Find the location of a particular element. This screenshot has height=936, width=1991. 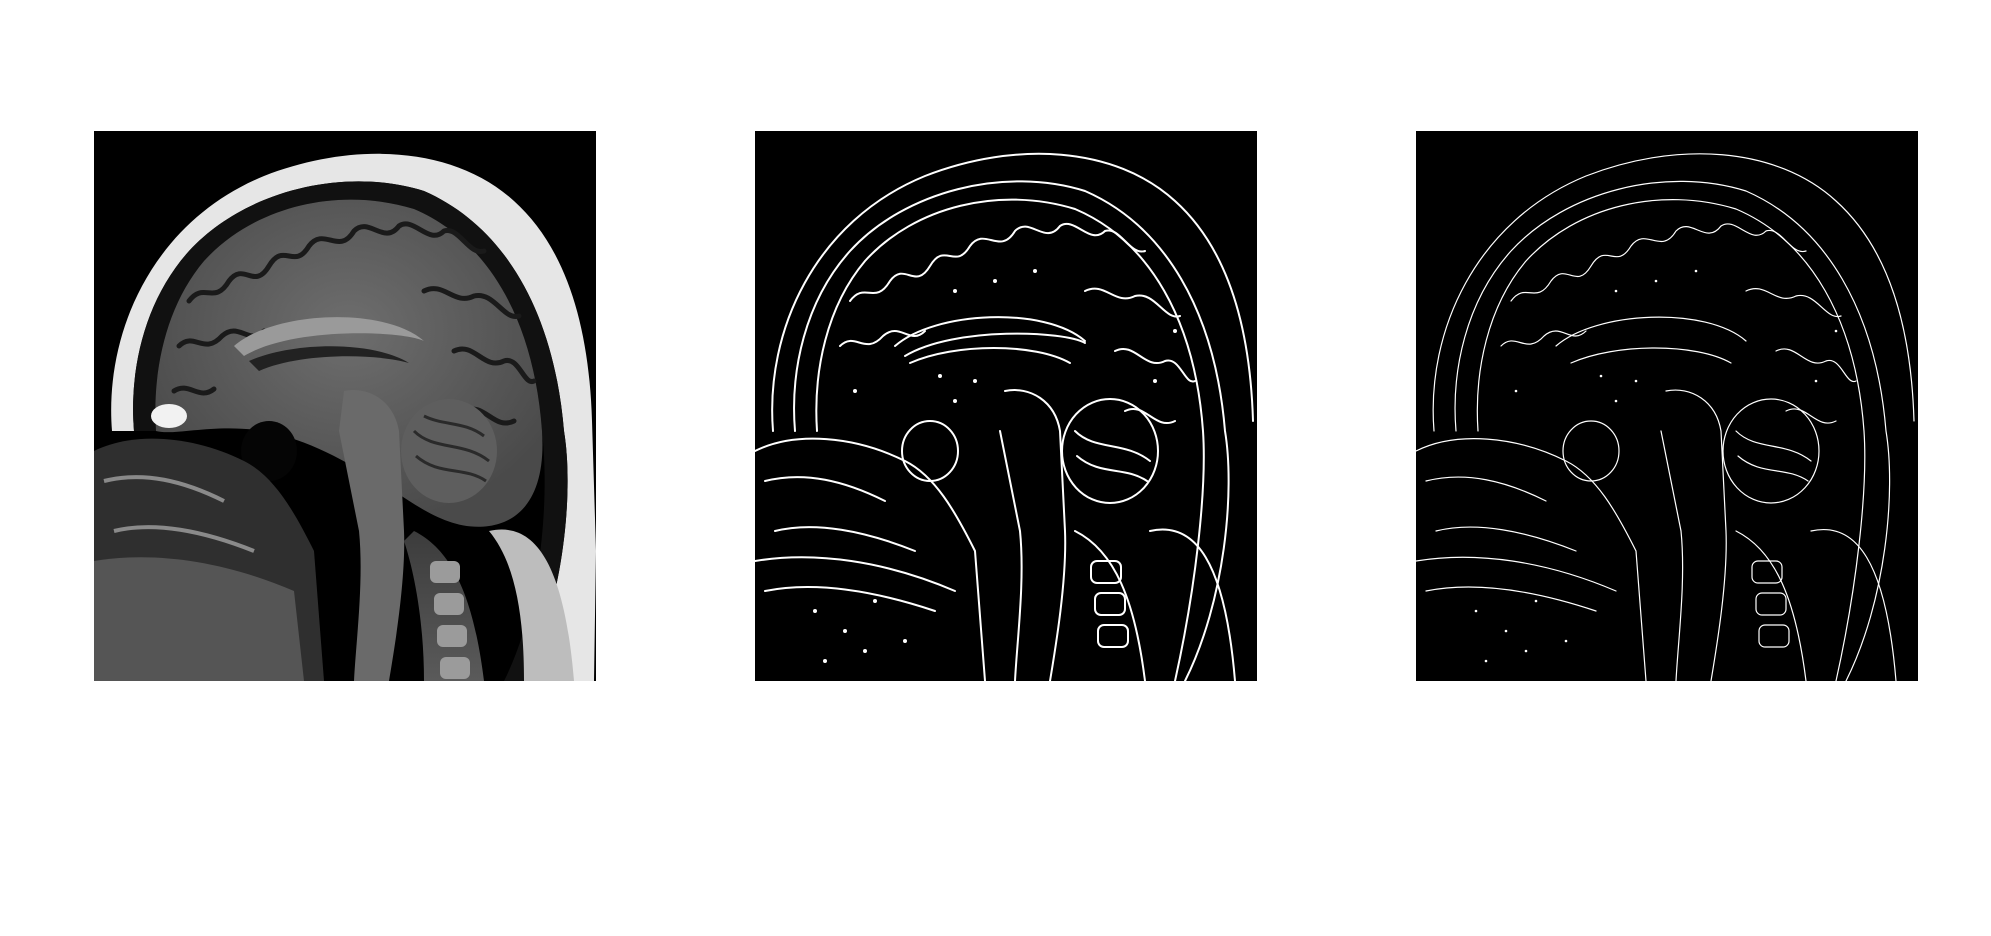

mri-slice-drawing is located at coordinates (345, 417).